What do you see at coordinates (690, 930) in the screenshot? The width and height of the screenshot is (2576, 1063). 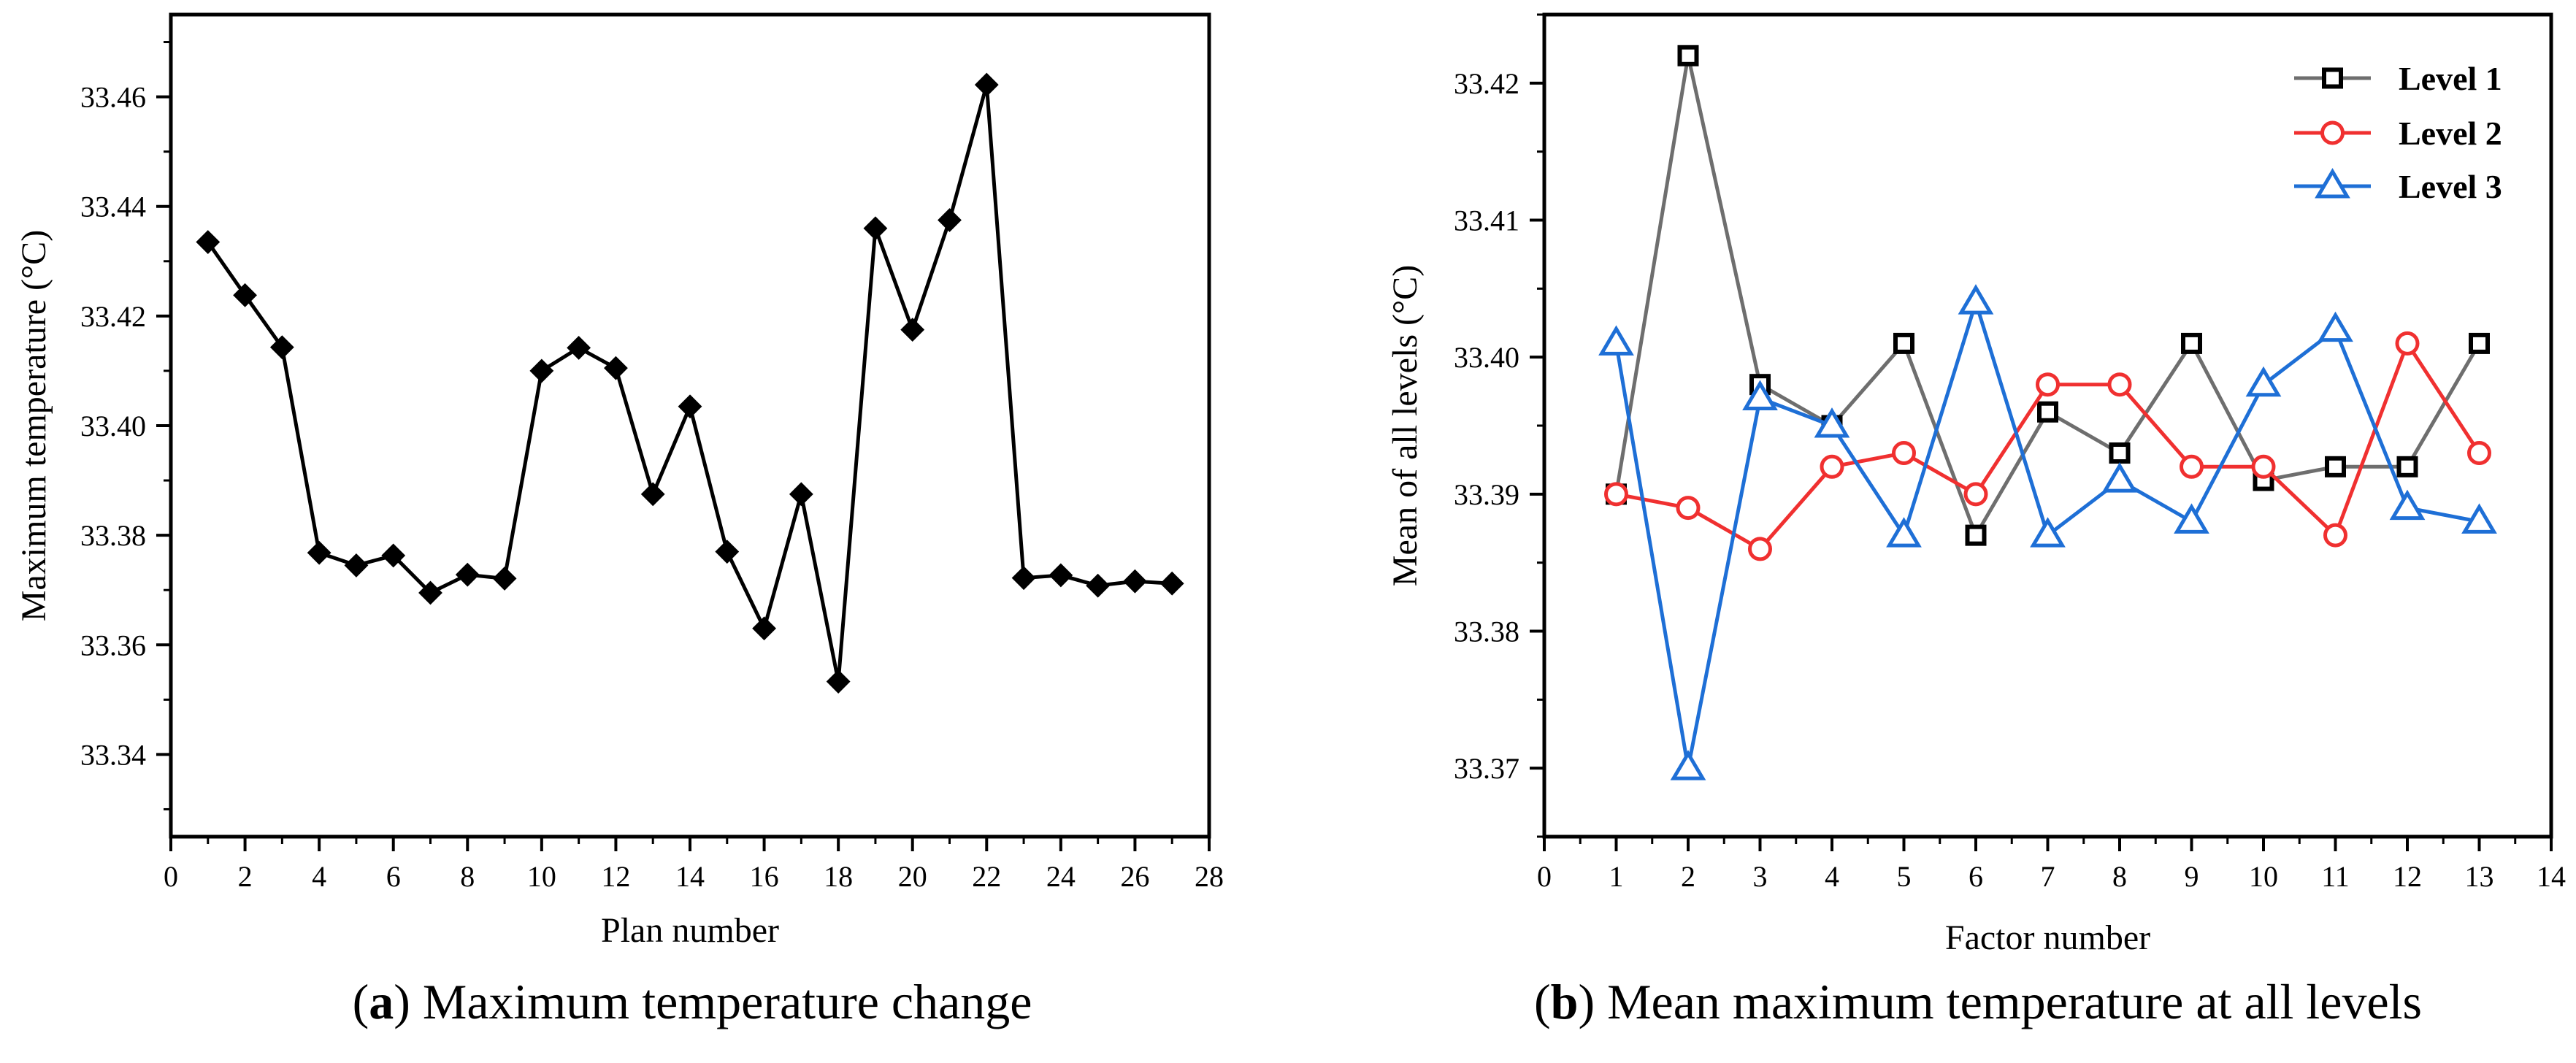 I see `a-x-axis-title: Plan number` at bounding box center [690, 930].